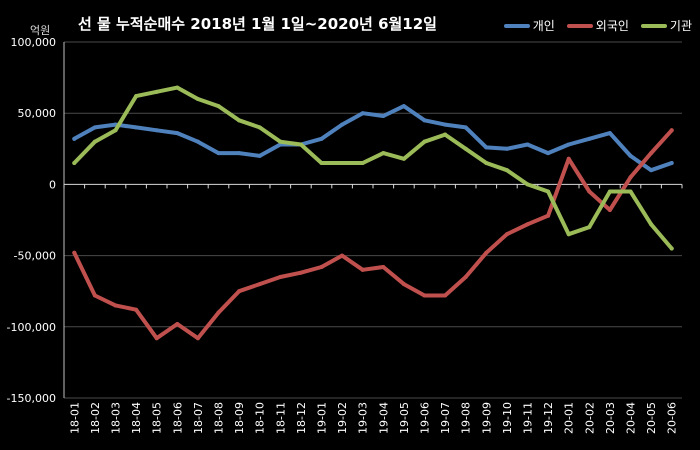 Image resolution: width=700 pixels, height=450 pixels. I want to click on chart-title: 선 물 누적순매수 2018년 1월 1일~2020년 6월12일, so click(257, 24).